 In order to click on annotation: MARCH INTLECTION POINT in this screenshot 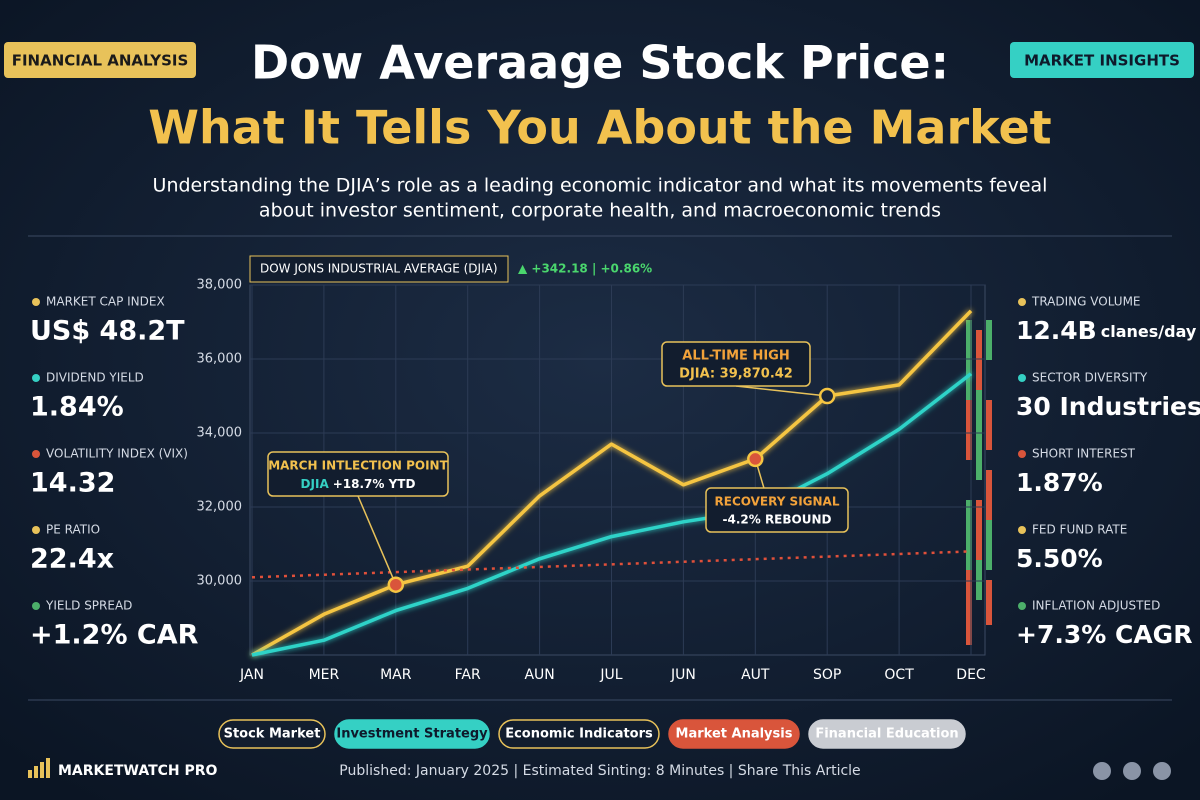, I will do `click(358, 466)`.